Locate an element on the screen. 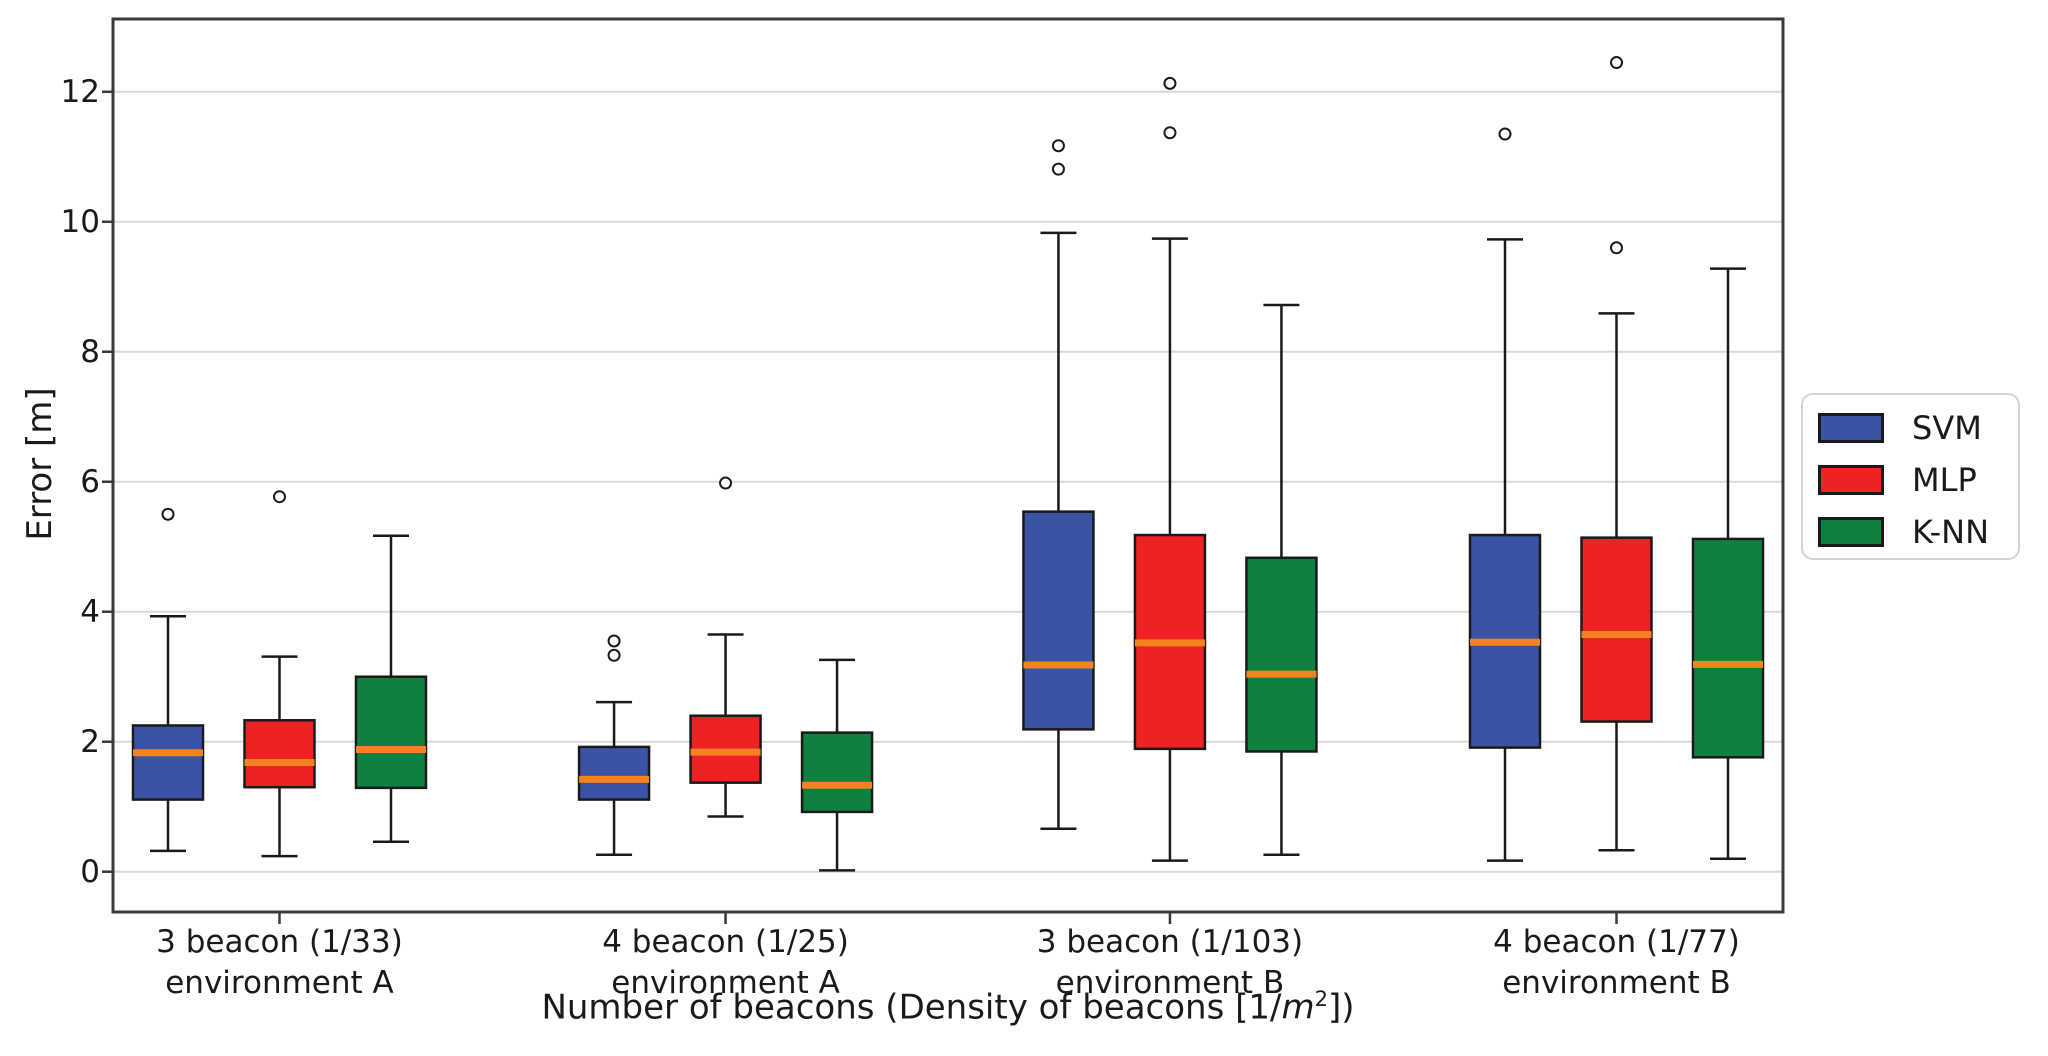 The image size is (2048, 1056). legend-item-knn: K-NN is located at coordinates (1918, 532).